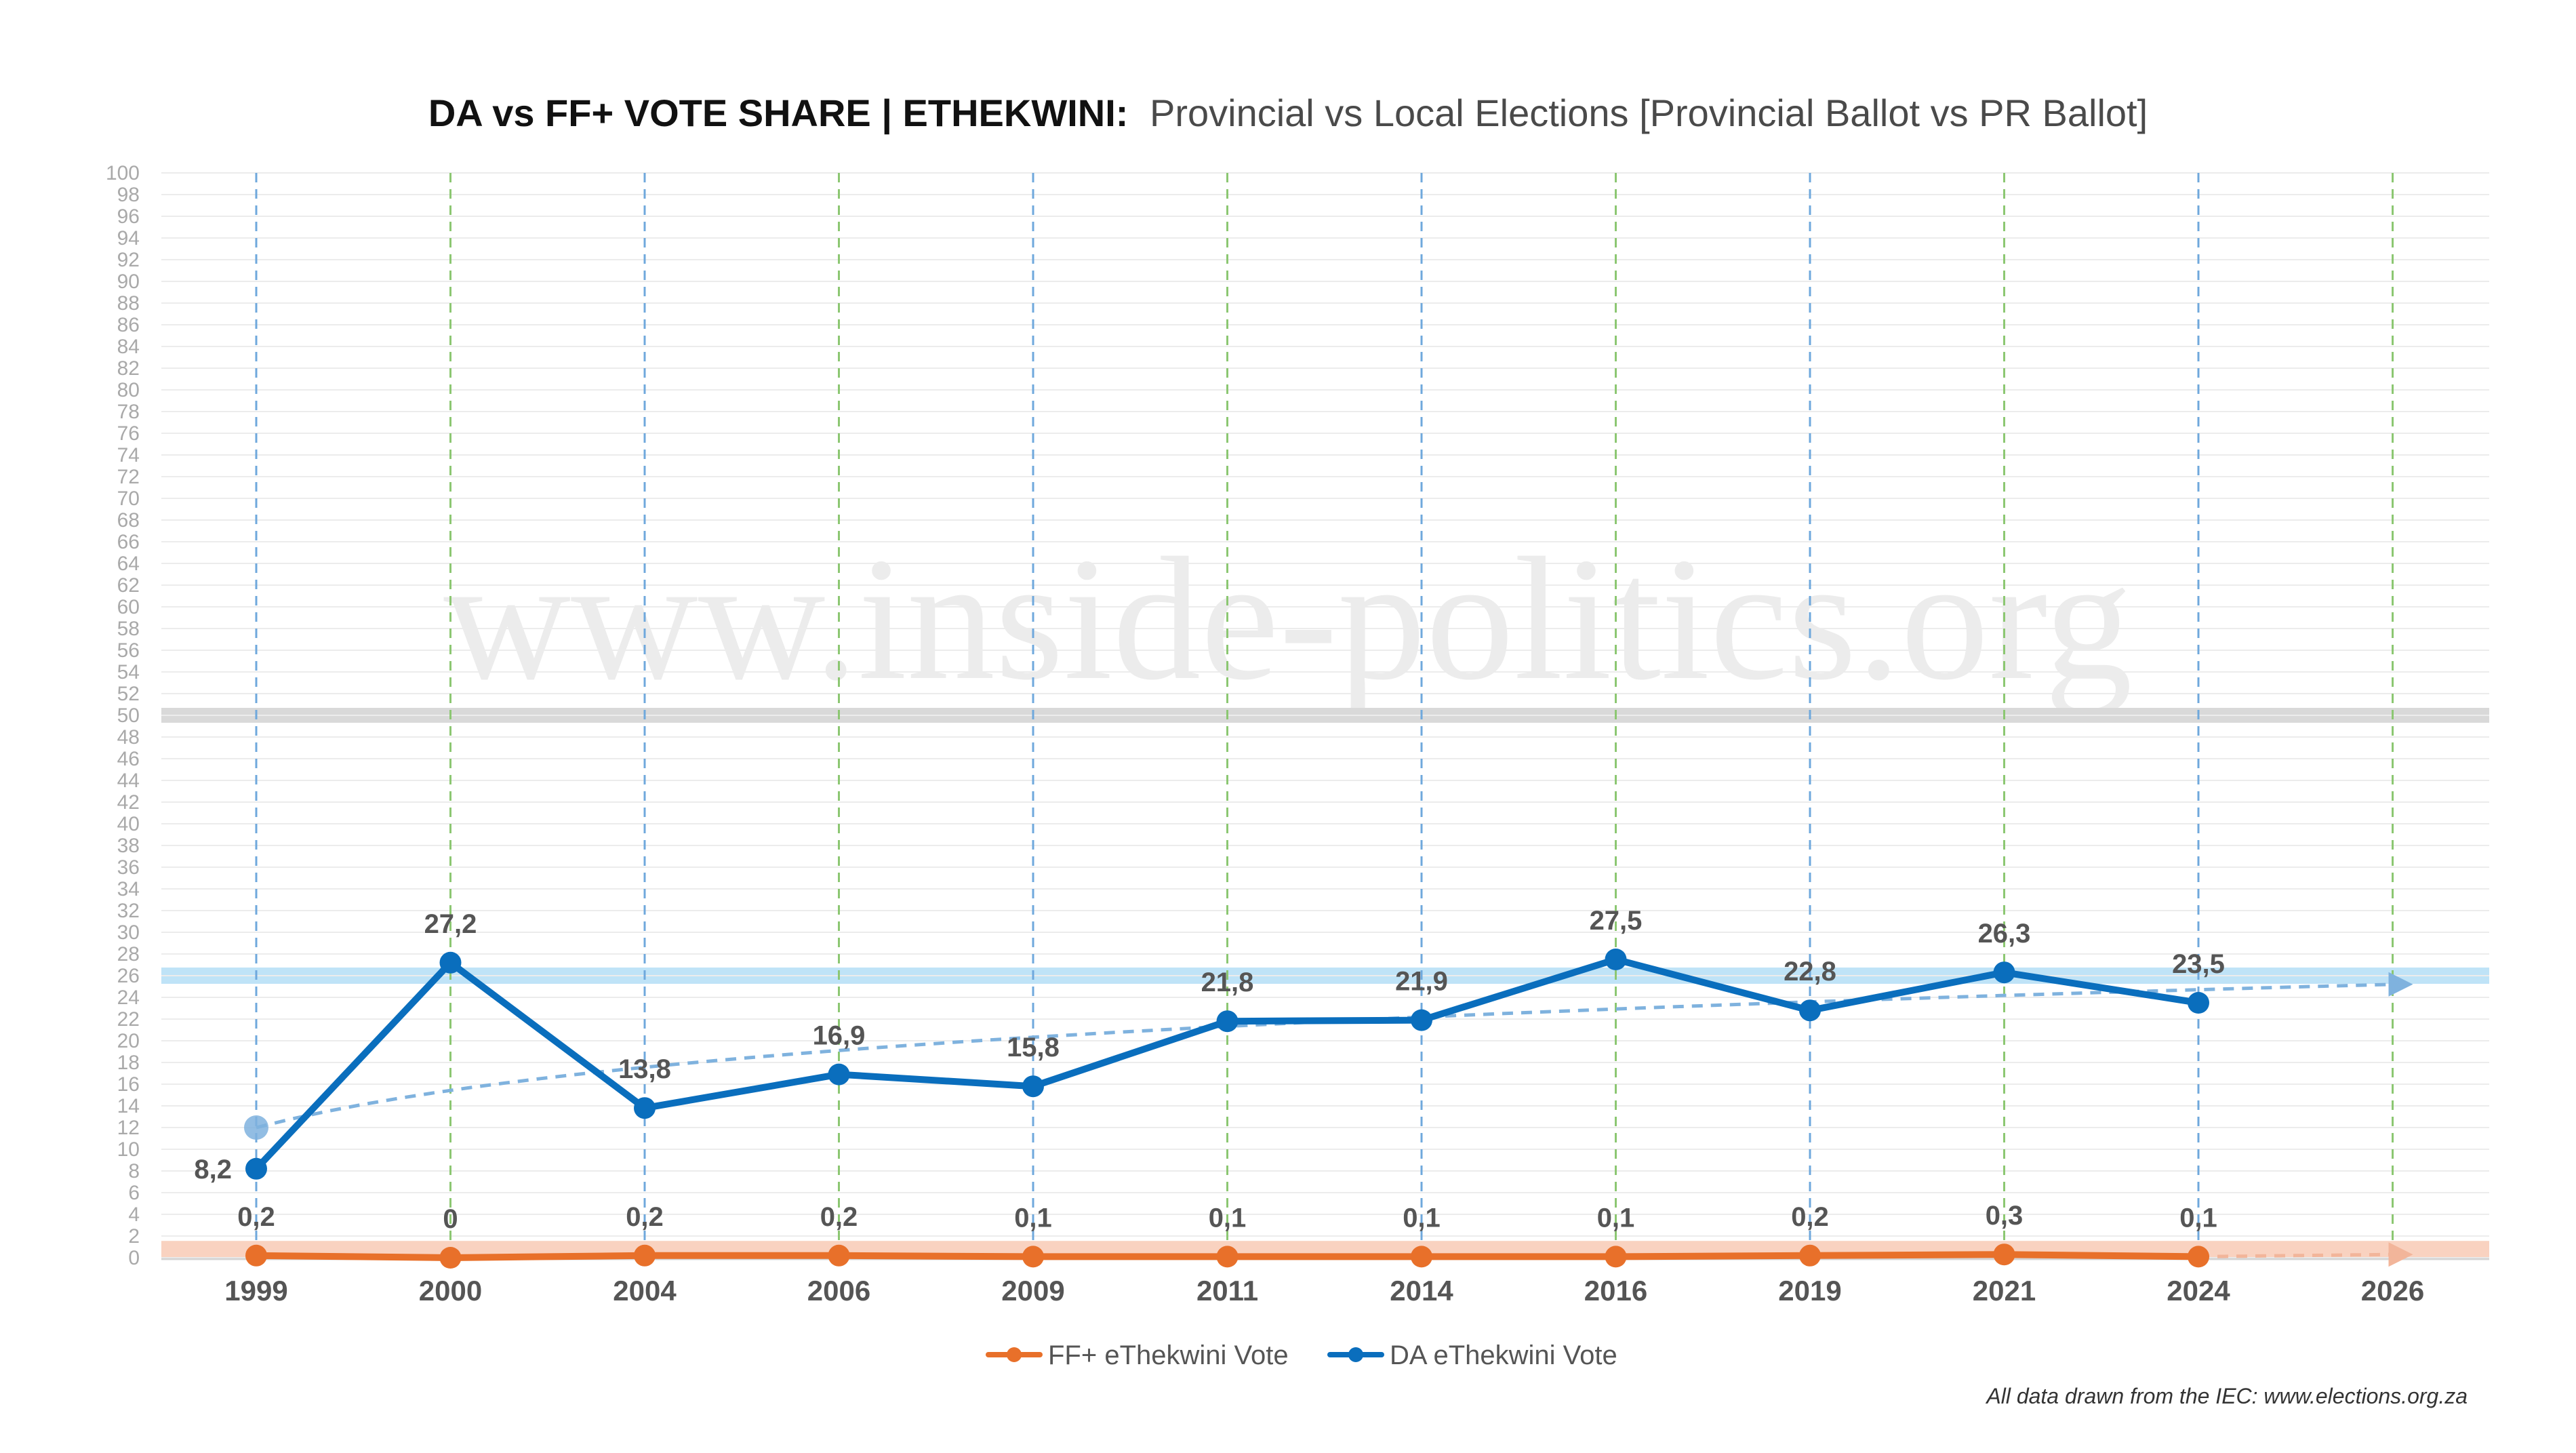  I want to click on x-tick-label-2004: 2004, so click(645, 1291).